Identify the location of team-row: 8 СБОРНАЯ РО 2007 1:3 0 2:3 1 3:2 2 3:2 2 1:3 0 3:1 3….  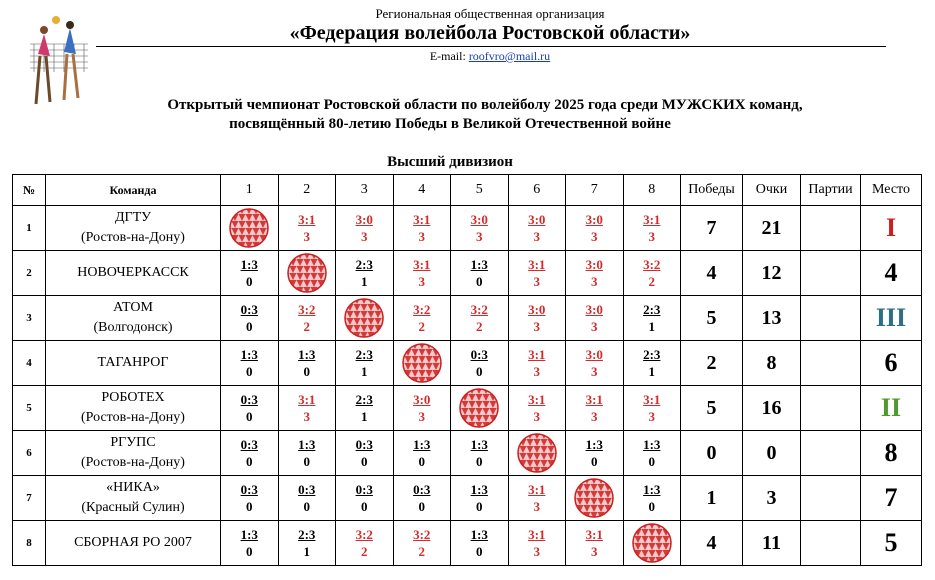
(467, 543).